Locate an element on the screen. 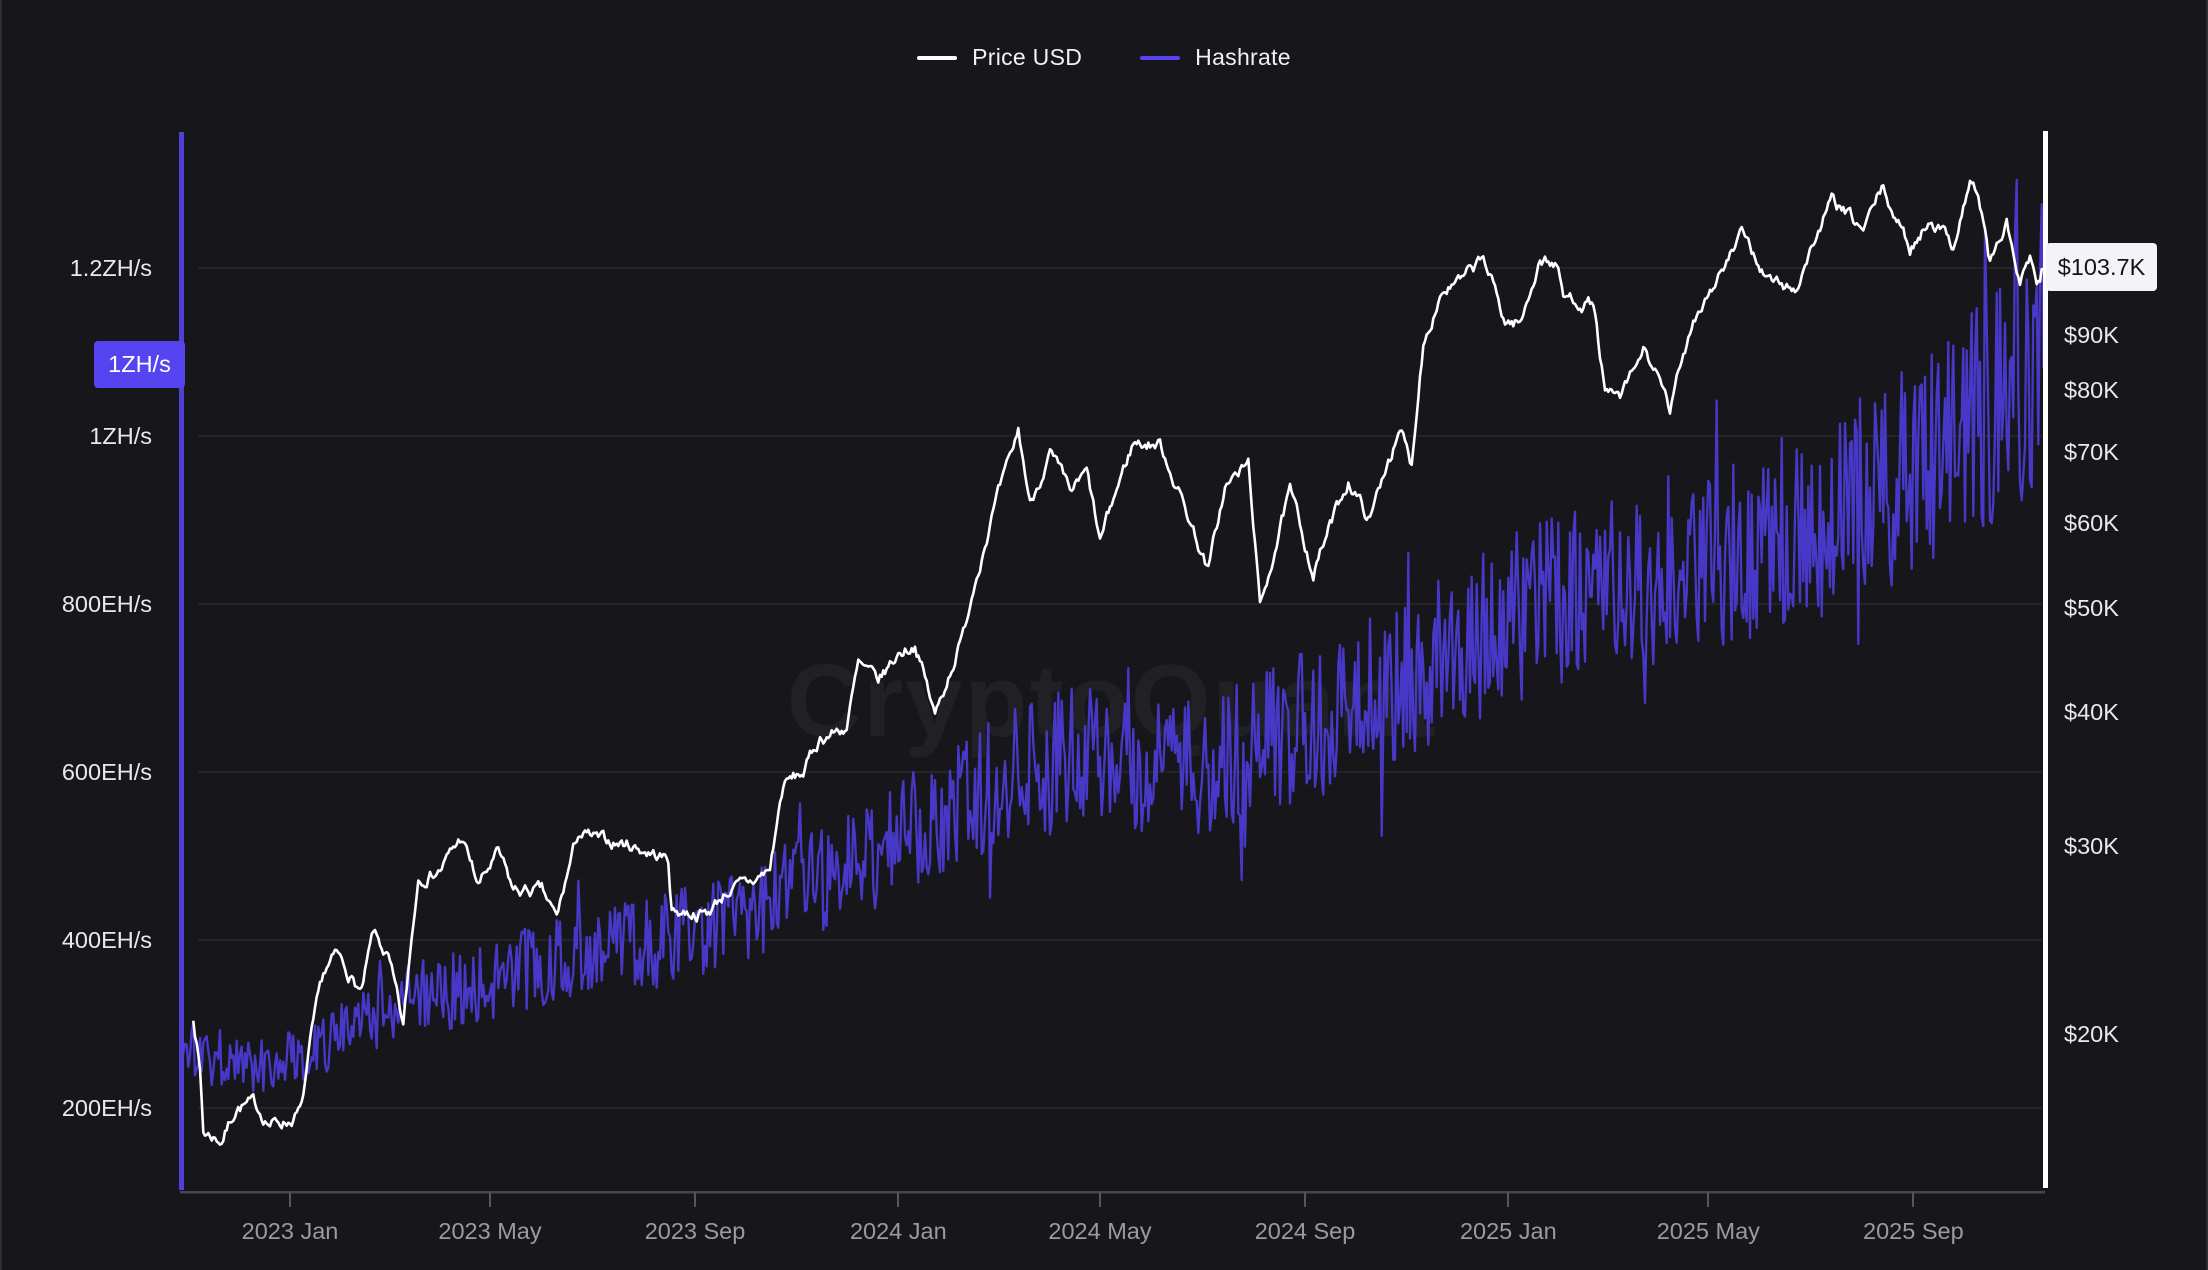 Image resolution: width=2208 pixels, height=1270 pixels. price-current-badge: $103.7K is located at coordinates (2101, 267).